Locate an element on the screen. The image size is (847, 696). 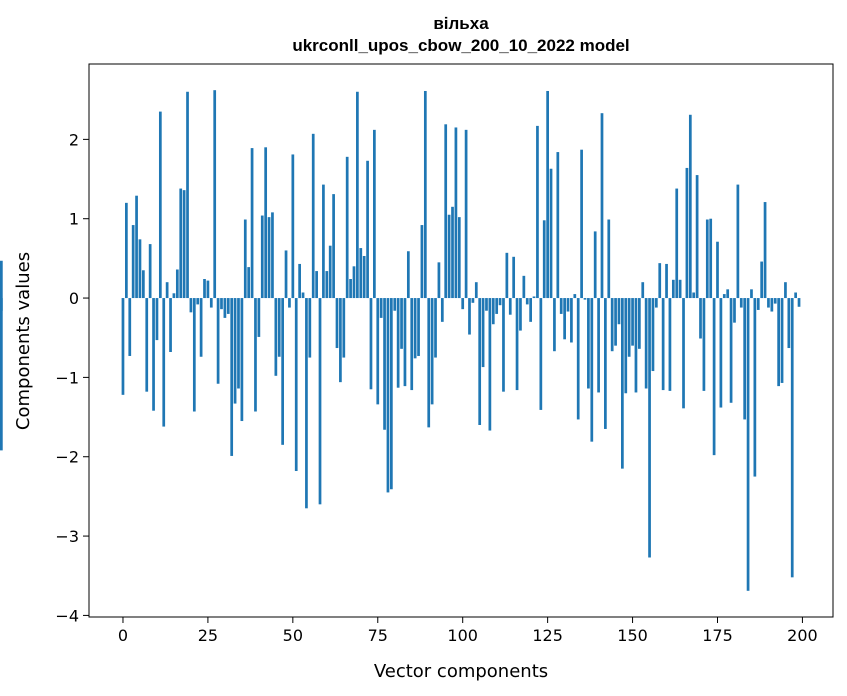
x-axis-label: Vector components is located at coordinates (461, 671).